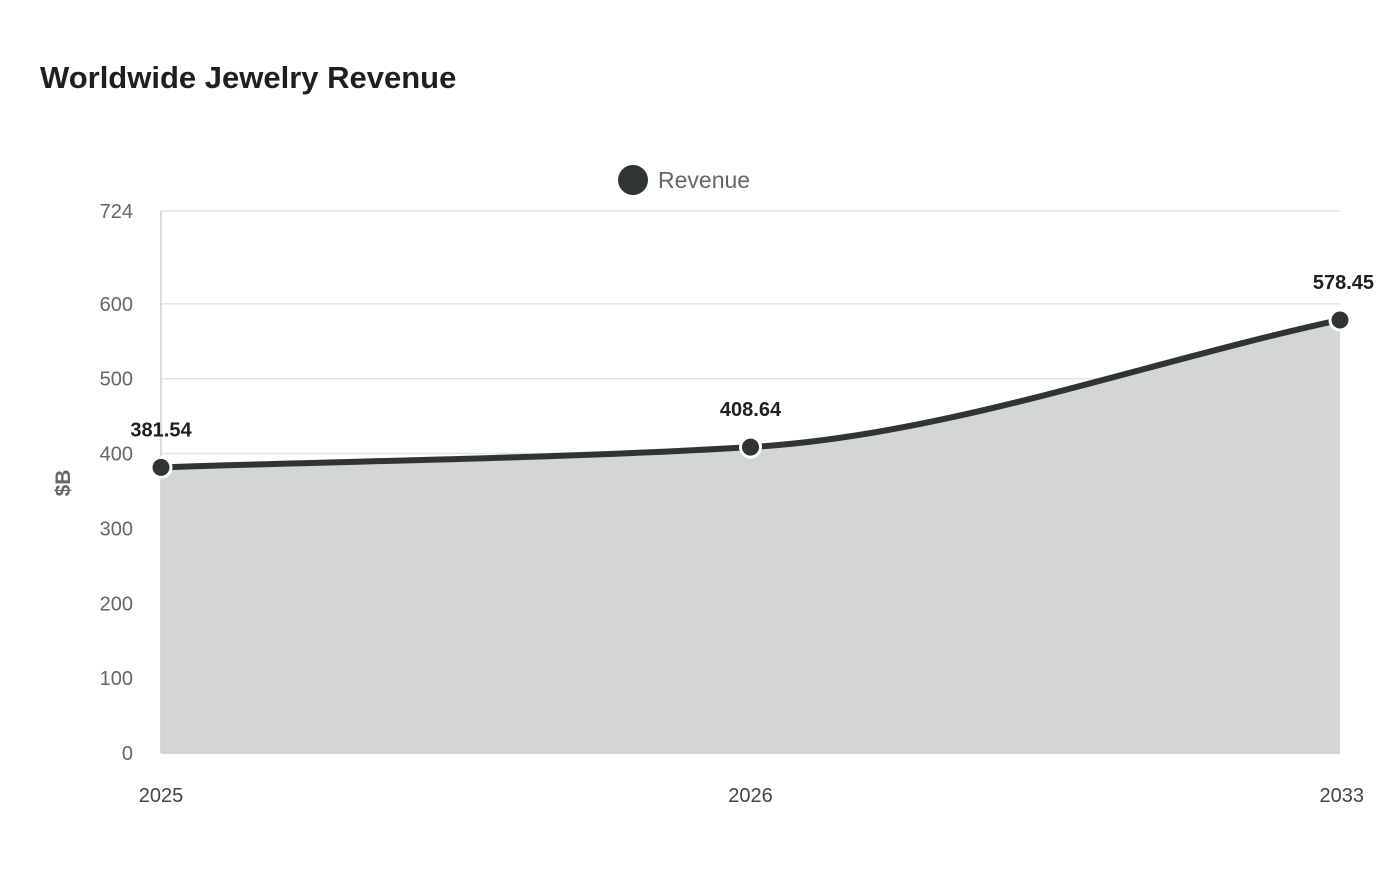 The height and width of the screenshot is (880, 1400). I want to click on y-axis-ticks: 0 100 200 300 400 500 600 724, so click(116, 483).